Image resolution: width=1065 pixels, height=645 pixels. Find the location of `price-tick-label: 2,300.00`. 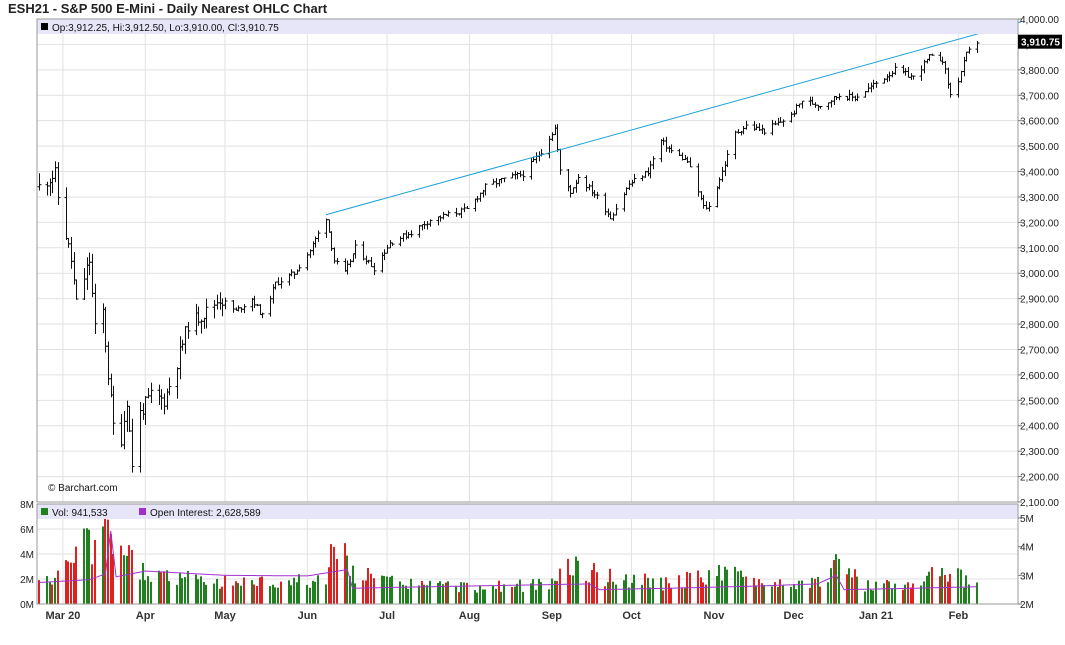

price-tick-label: 2,300.00 is located at coordinates (1039, 452).